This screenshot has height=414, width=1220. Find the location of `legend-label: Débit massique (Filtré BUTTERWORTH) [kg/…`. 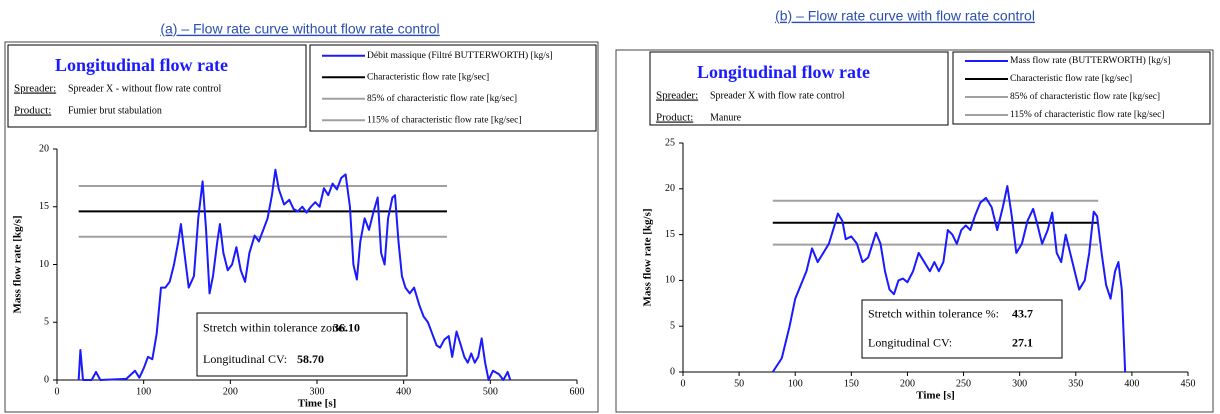

legend-label: Débit massique (Filtré BUTTERWORTH) [kg/… is located at coordinates (460, 55).